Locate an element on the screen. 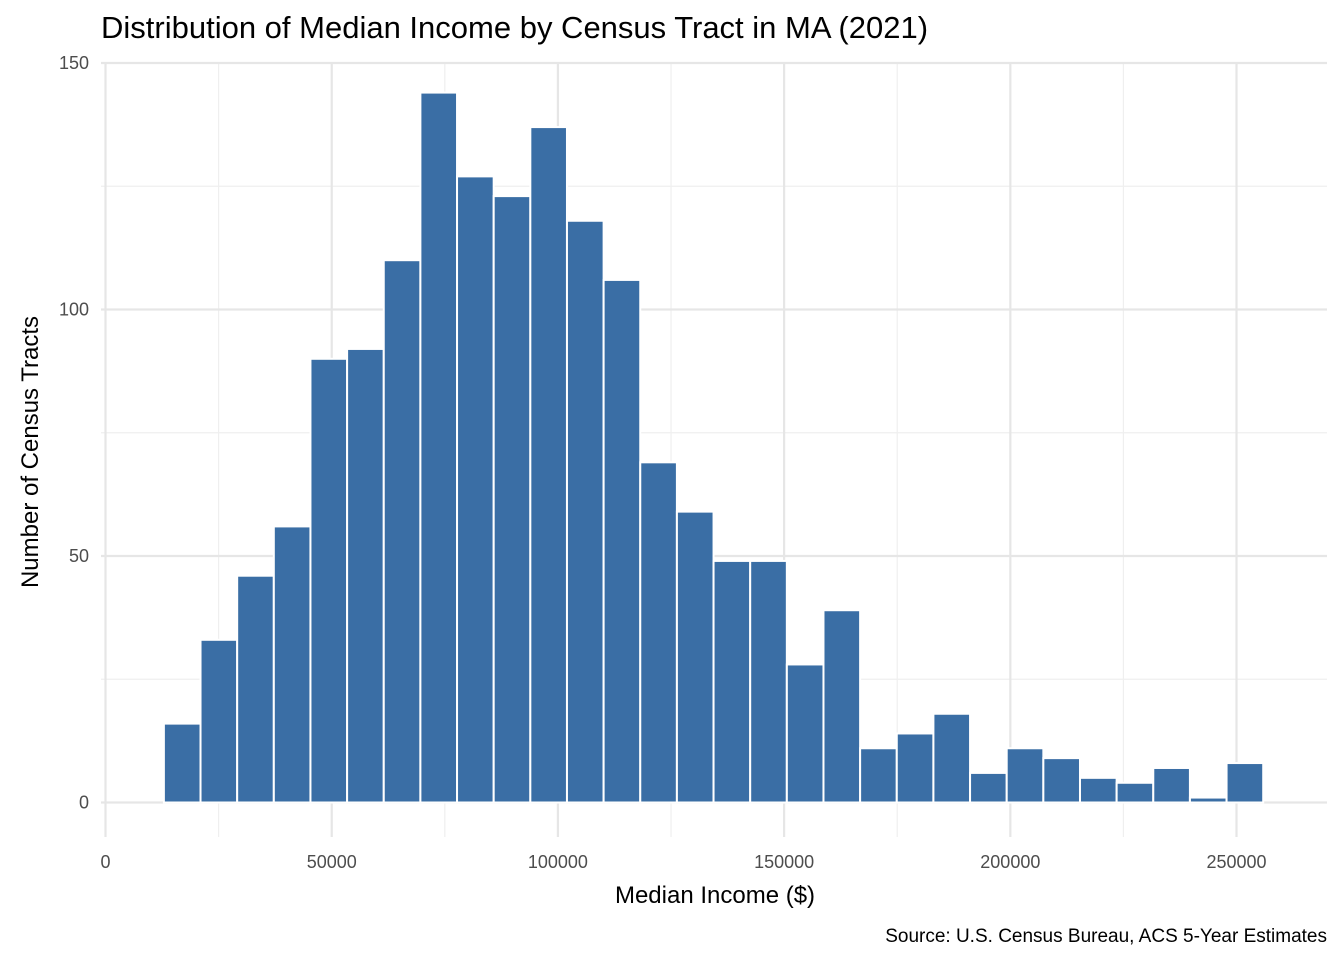  x-tick-label: 250000 is located at coordinates (1236, 862).